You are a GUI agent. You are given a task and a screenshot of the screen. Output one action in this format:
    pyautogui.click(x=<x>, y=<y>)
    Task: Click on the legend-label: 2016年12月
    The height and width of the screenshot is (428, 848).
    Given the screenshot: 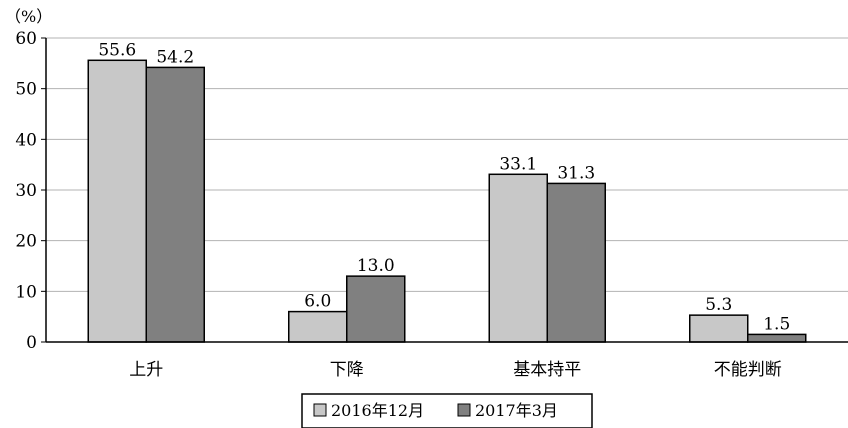 What is the action you would take?
    pyautogui.click(x=377, y=410)
    